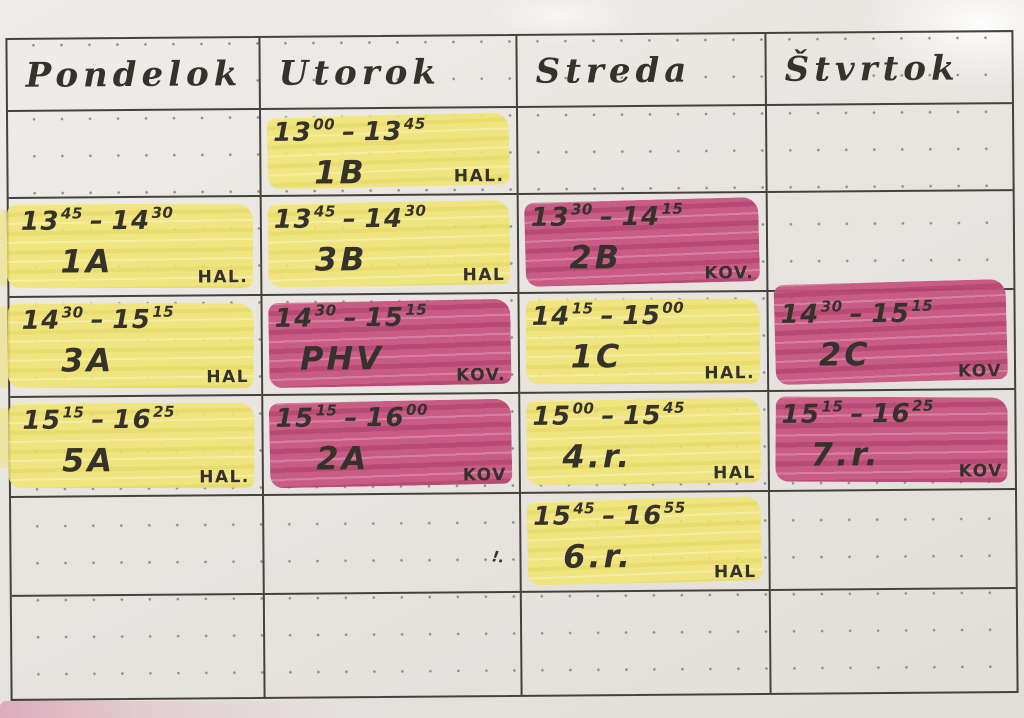 The height and width of the screenshot is (718, 1024). I want to click on schedule-cell-r1-c0, so click(134, 154).